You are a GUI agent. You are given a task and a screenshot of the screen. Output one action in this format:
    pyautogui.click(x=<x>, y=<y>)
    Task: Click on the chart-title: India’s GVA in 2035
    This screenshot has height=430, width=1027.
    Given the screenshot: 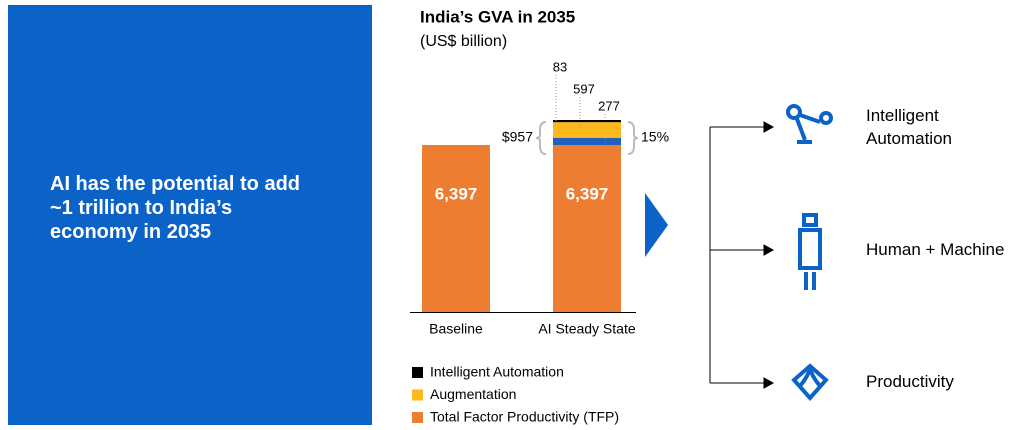 What is the action you would take?
    pyautogui.click(x=497, y=16)
    